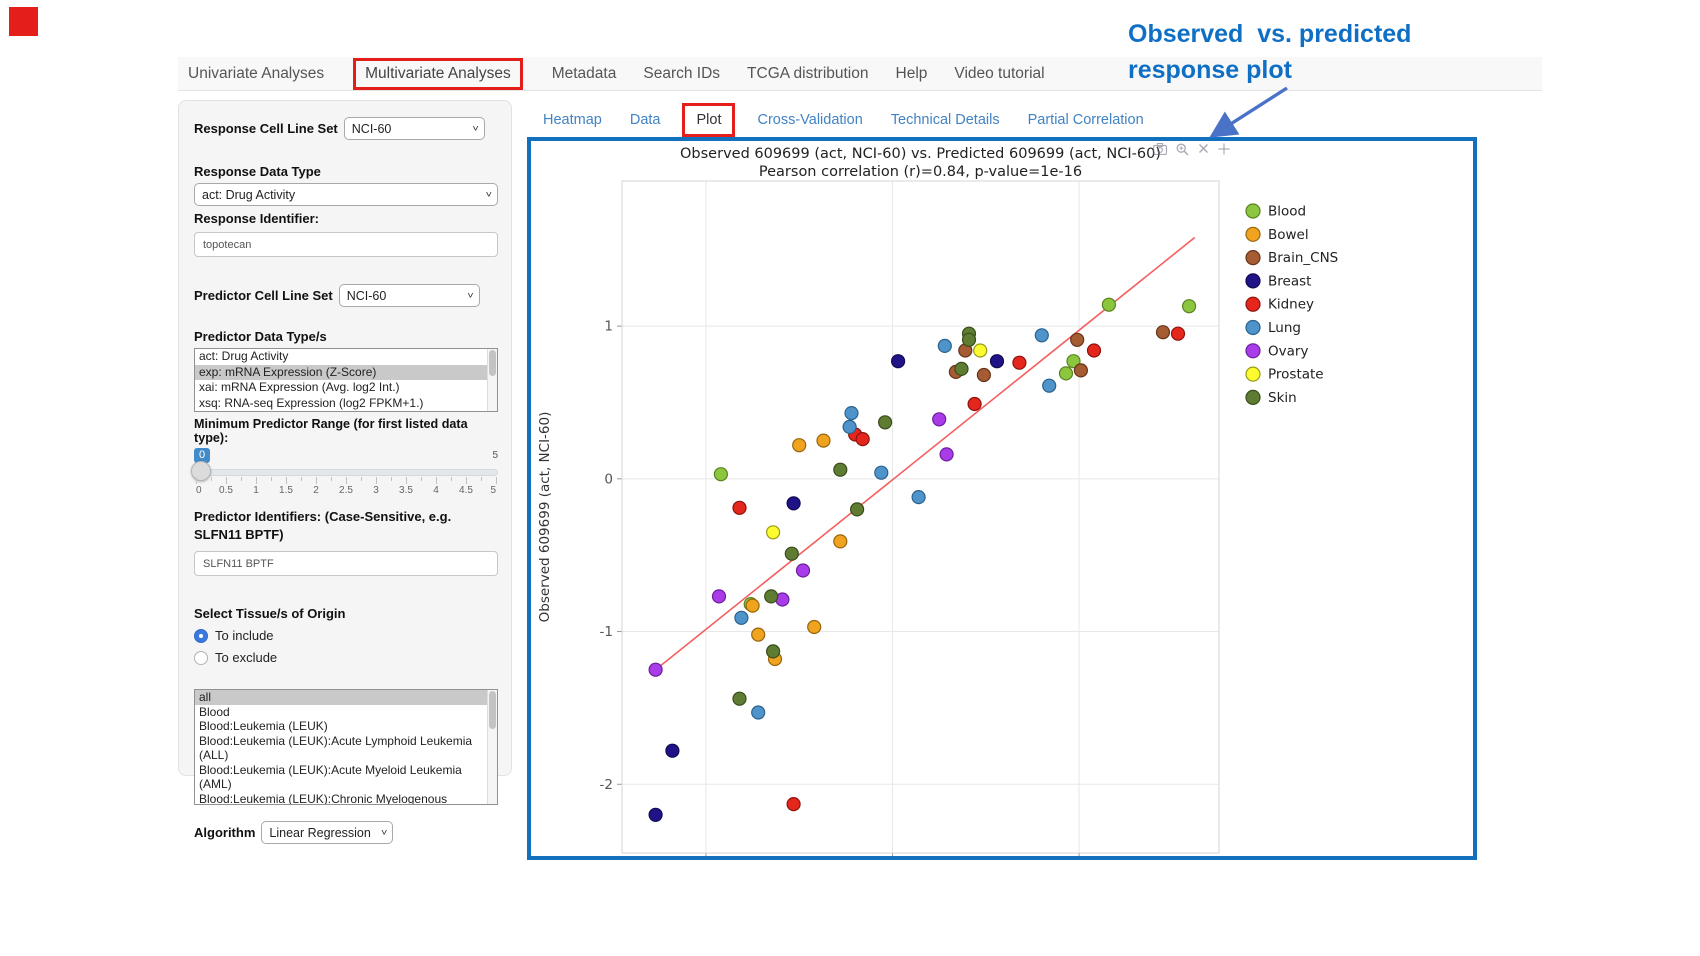 Image resolution: width=1700 pixels, height=956 pixels. Describe the element at coordinates (201, 471) in the screenshot. I see `slider-handle` at that location.